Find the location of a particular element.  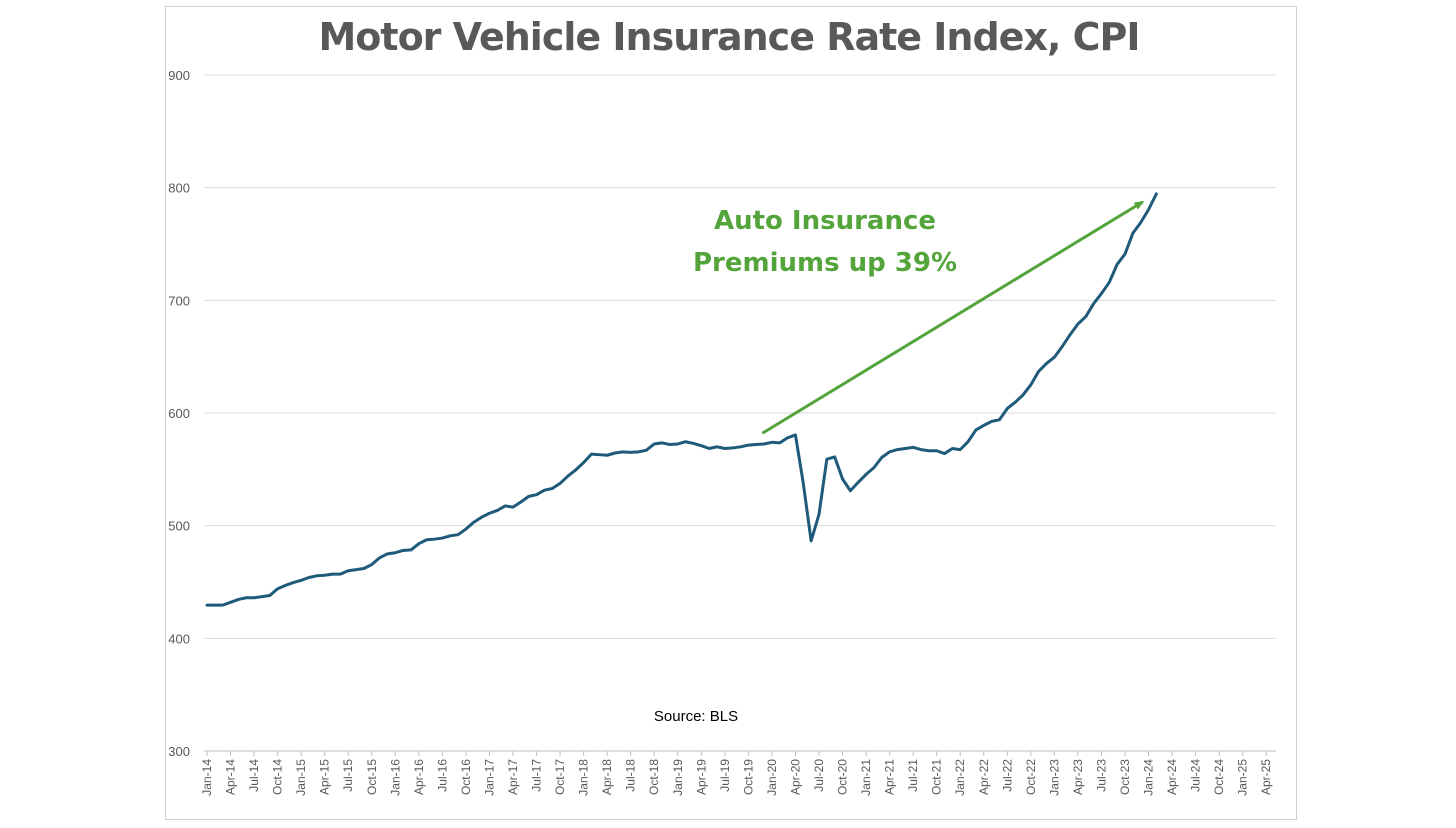

x-tick-label: Oct-21 is located at coordinates (937, 777).